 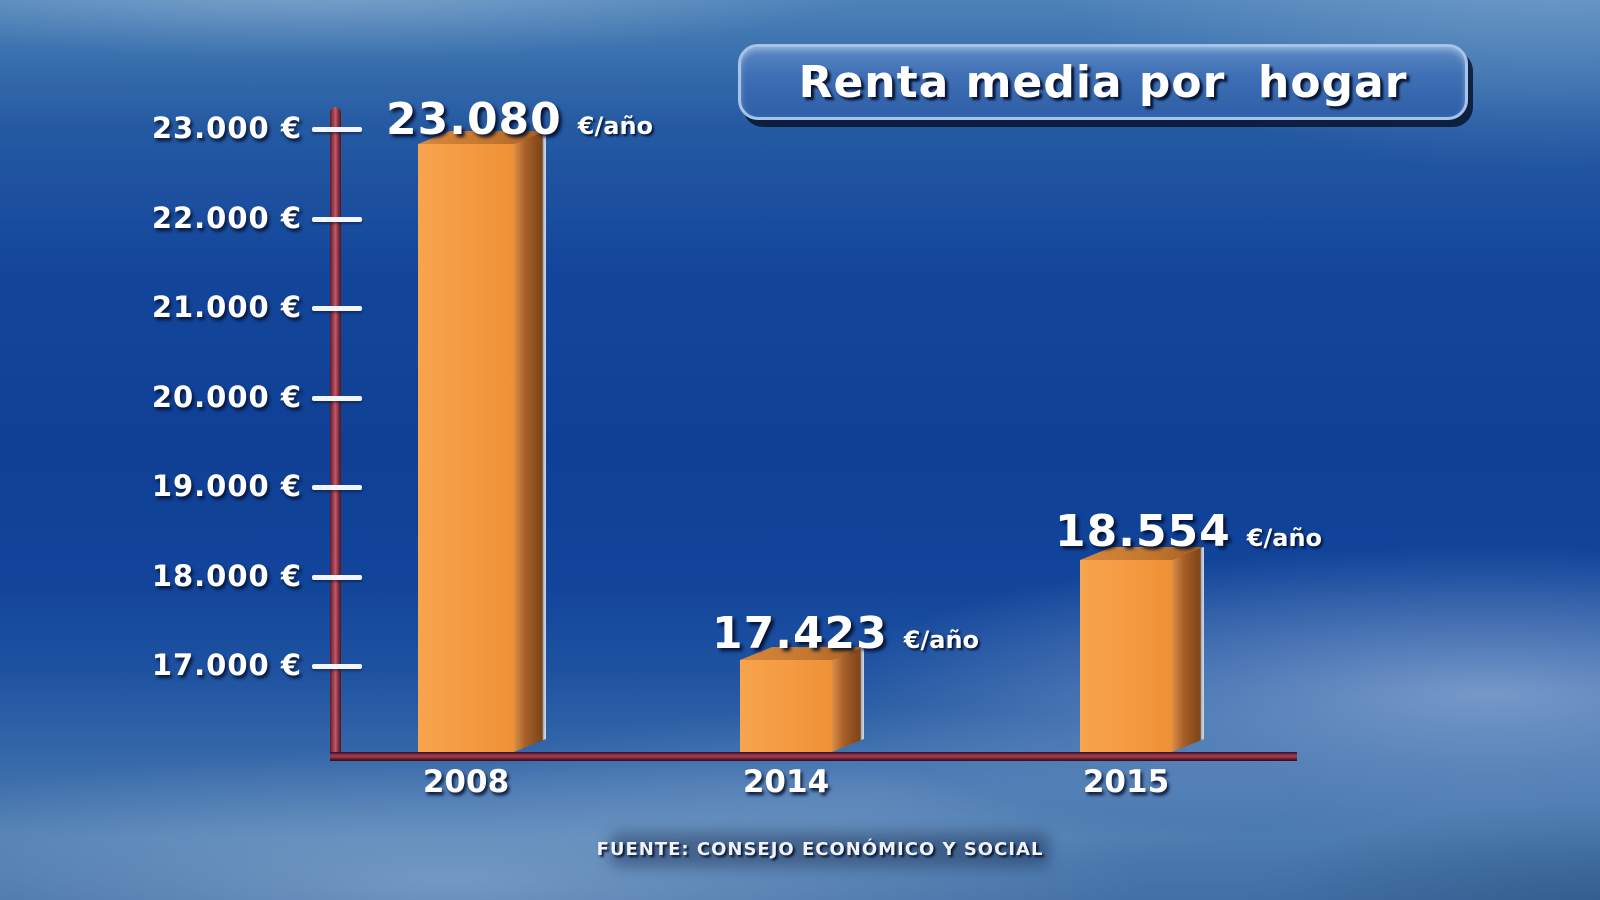 What do you see at coordinates (530, 441) in the screenshot?
I see `bar-2008-side-face` at bounding box center [530, 441].